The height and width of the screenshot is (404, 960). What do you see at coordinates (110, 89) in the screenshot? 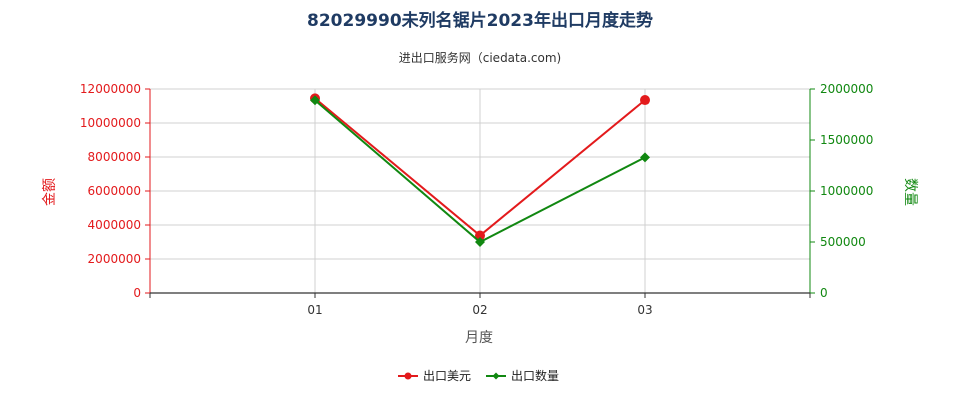
I see `left-tick-label: 12000000` at bounding box center [110, 89].